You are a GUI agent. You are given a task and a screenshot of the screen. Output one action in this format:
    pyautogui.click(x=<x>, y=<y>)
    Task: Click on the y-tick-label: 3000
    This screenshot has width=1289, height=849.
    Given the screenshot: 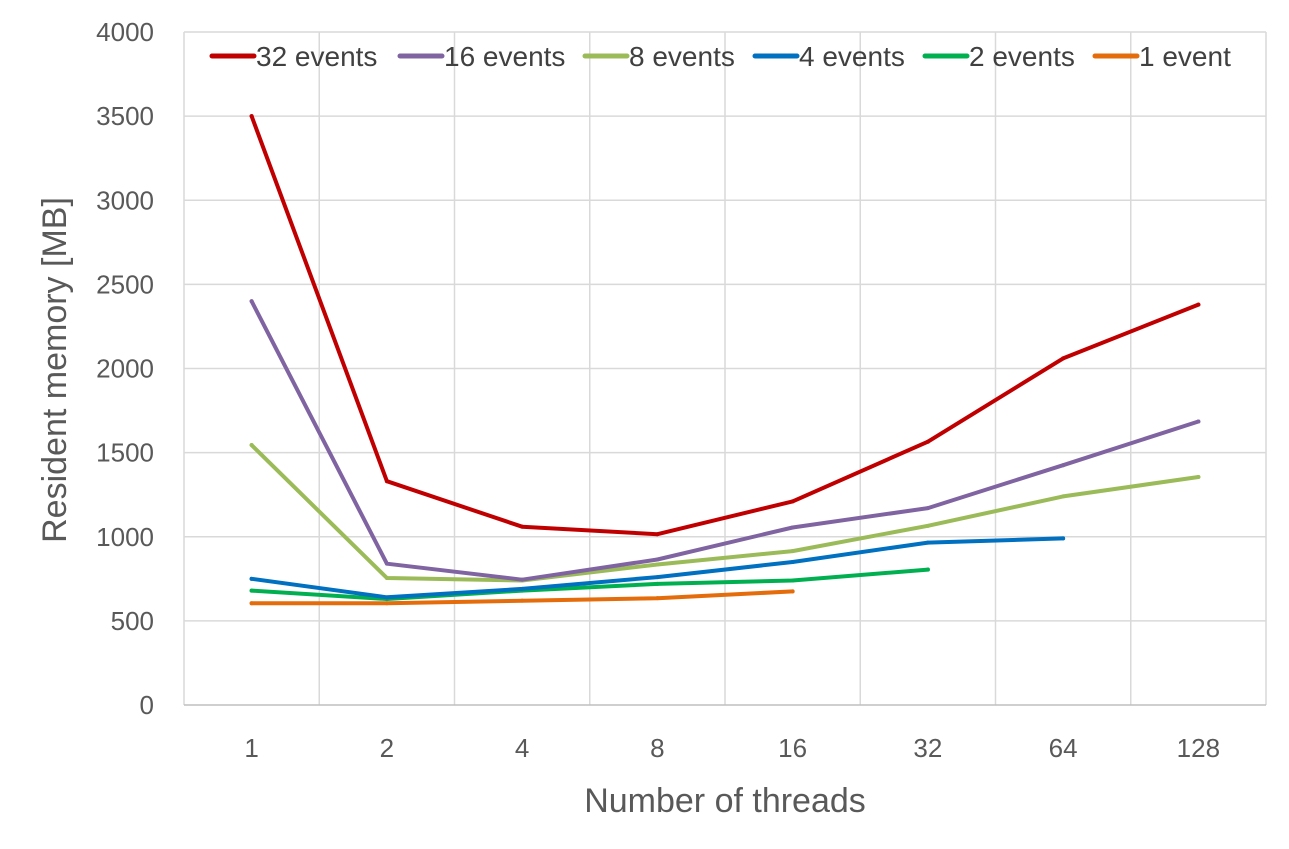 What is the action you would take?
    pyautogui.click(x=125, y=200)
    